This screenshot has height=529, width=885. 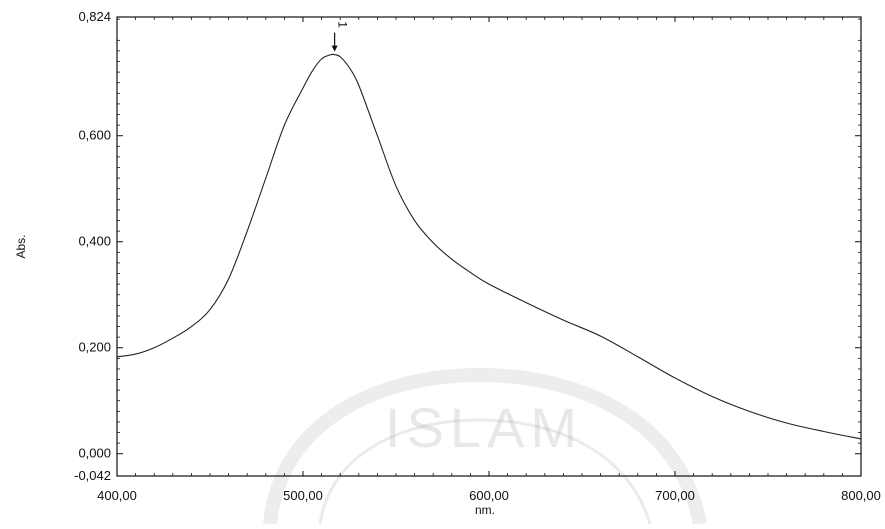 I want to click on watermark-inner-arc, so click(x=485, y=471).